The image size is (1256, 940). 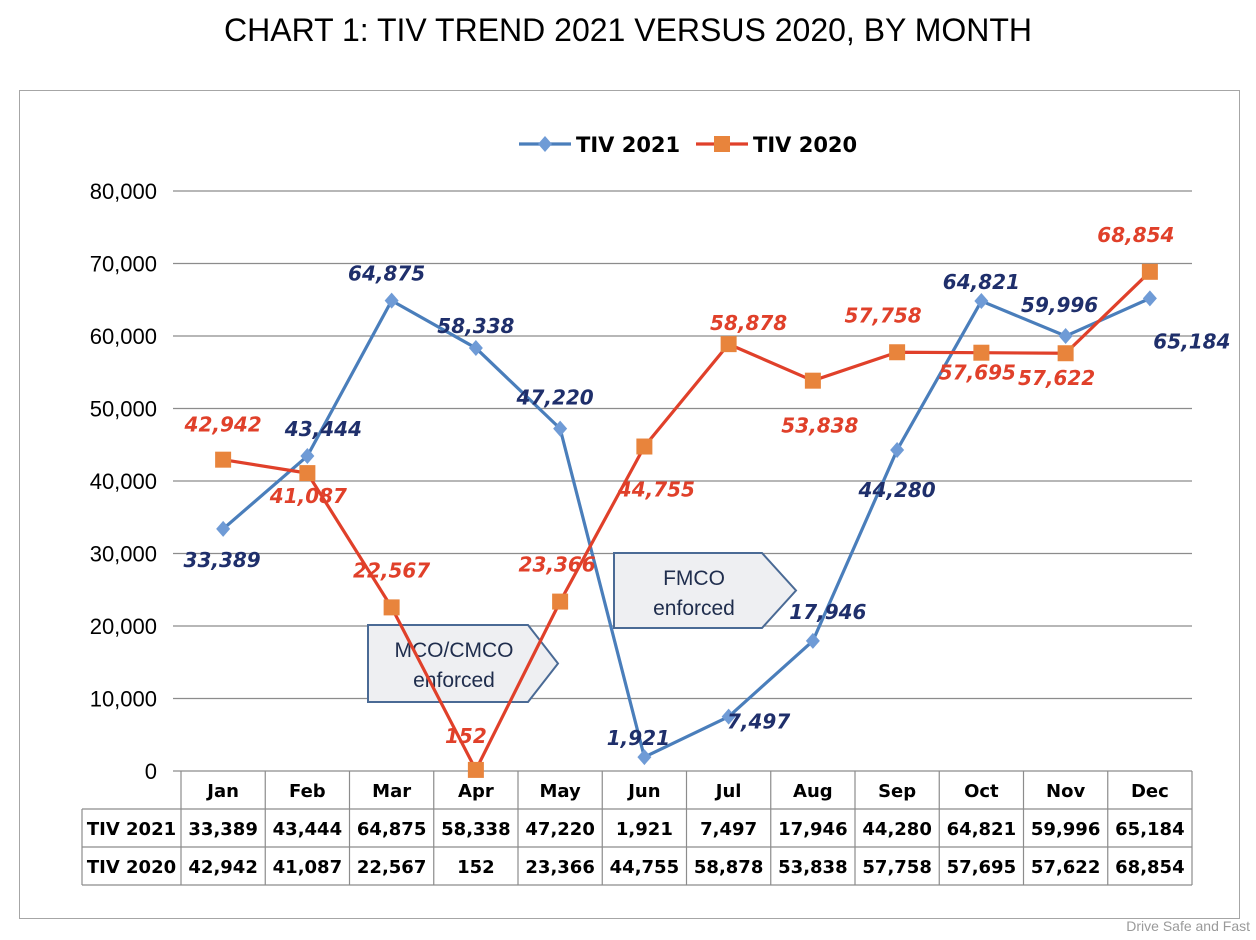 I want to click on data-label: 64,821, so click(x=981, y=282).